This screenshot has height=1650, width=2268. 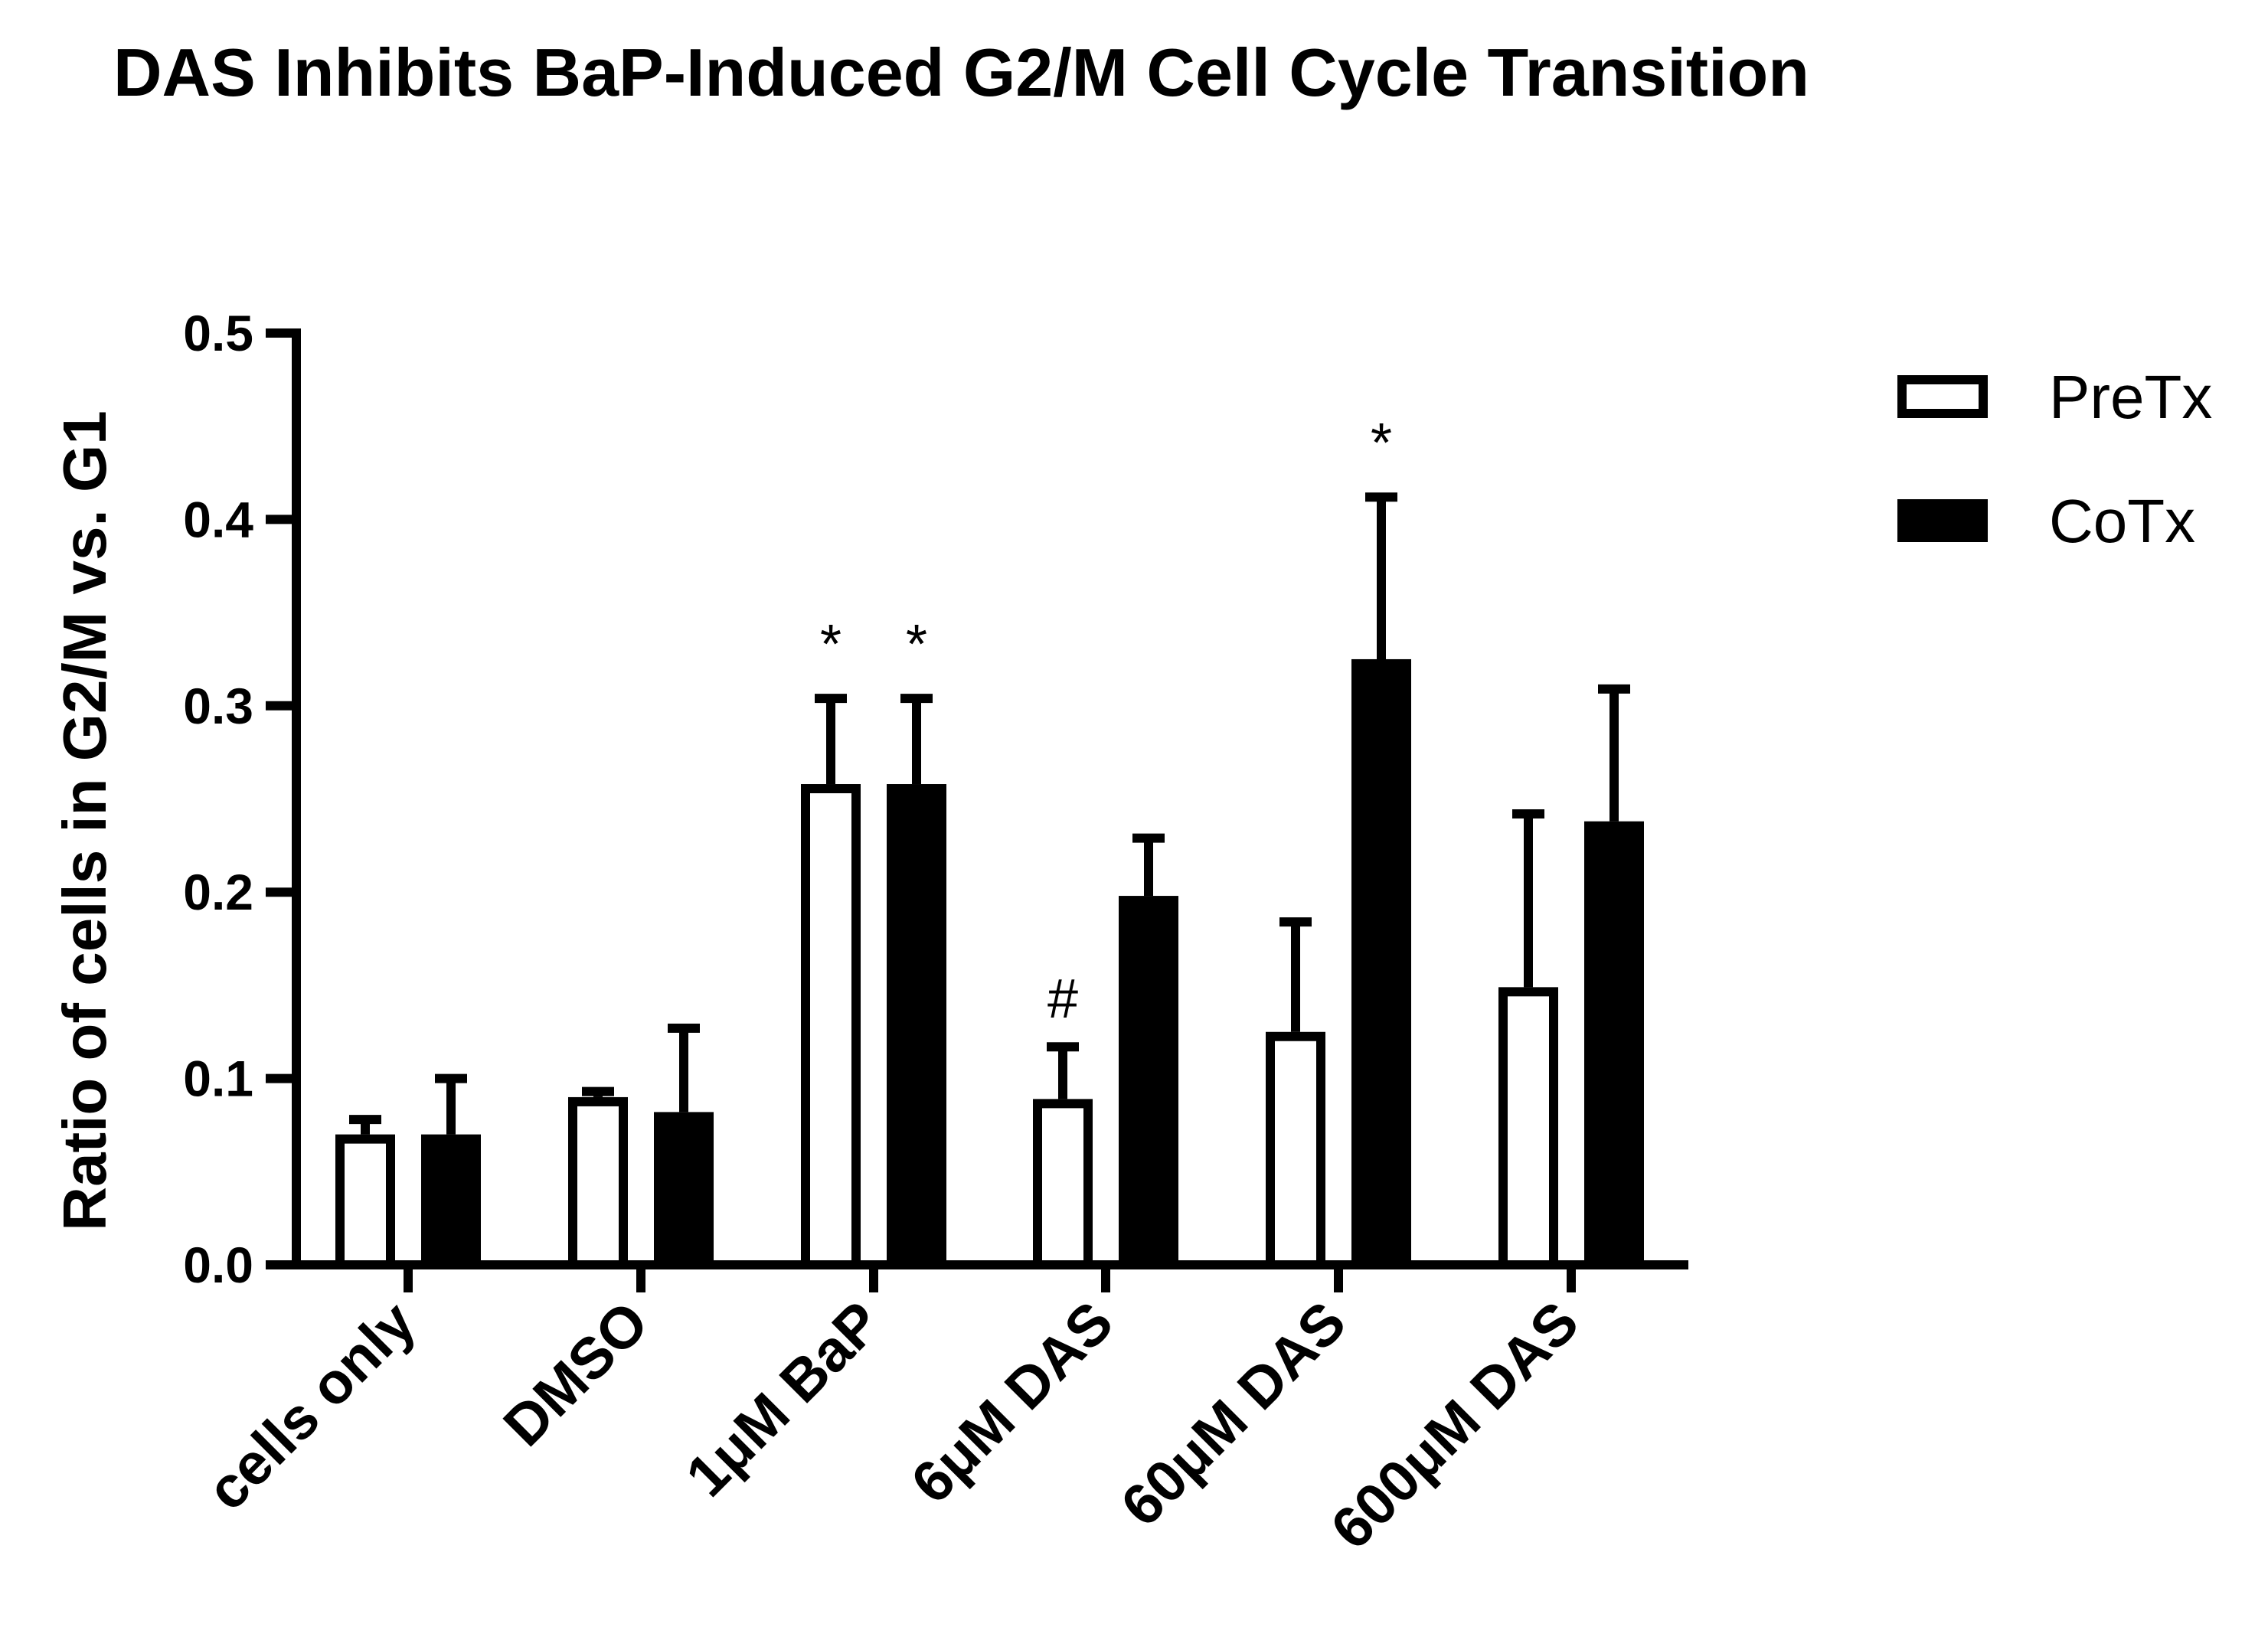 What do you see at coordinates (218, 1265) in the screenshot?
I see `y-tick-label: 0.0` at bounding box center [218, 1265].